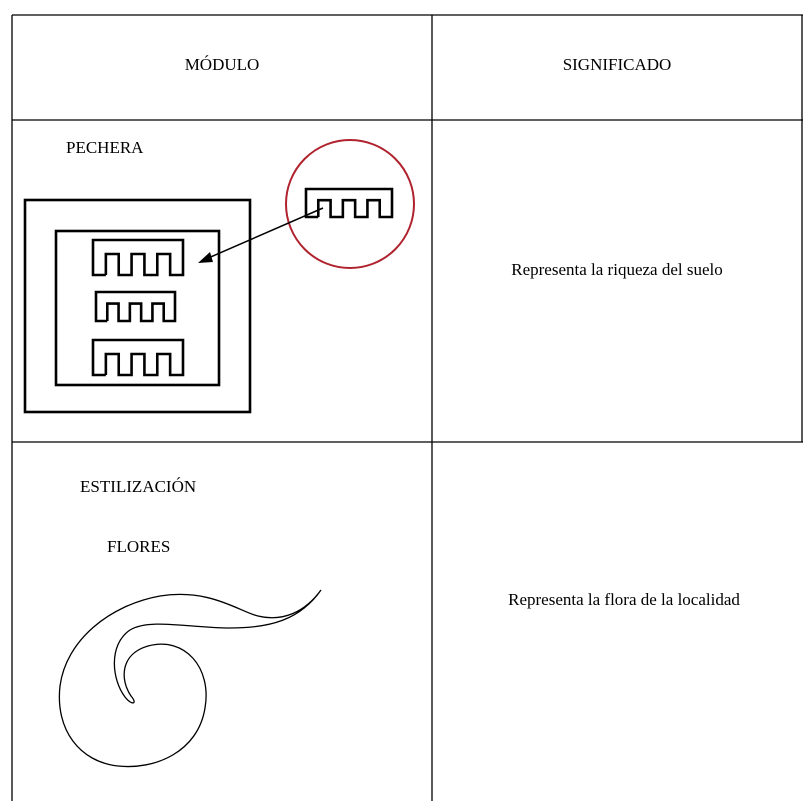 This screenshot has width=811, height=801. I want to click on flower-spiral, so click(190, 678).